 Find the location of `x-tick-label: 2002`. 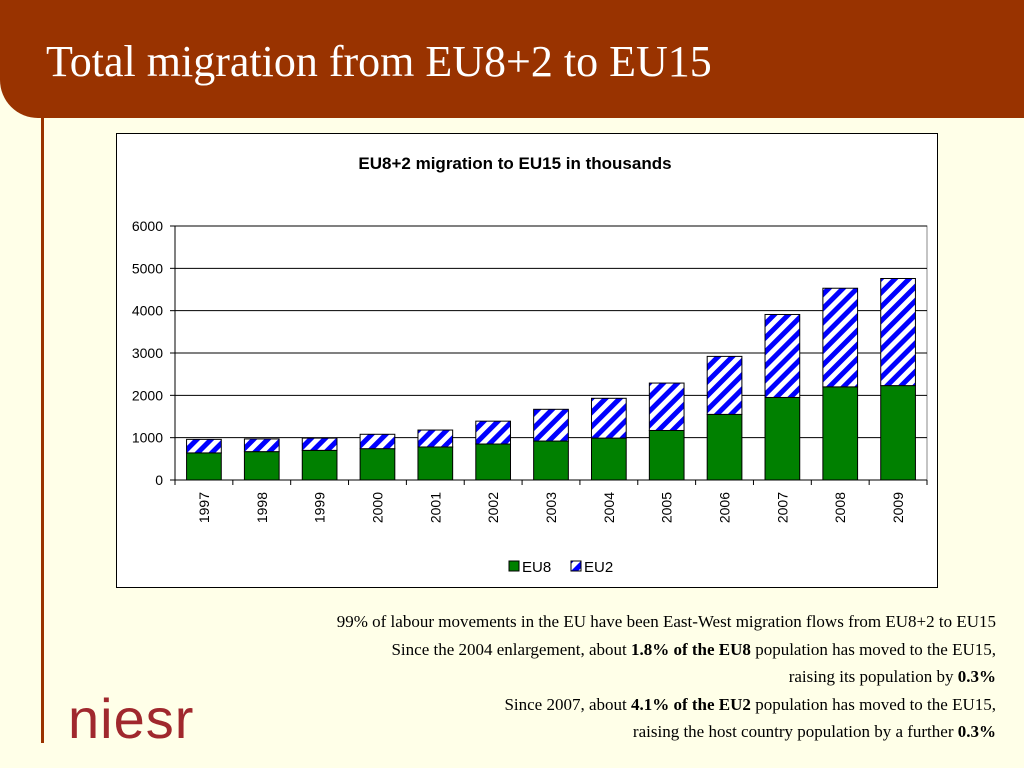

x-tick-label: 2002 is located at coordinates (493, 507).